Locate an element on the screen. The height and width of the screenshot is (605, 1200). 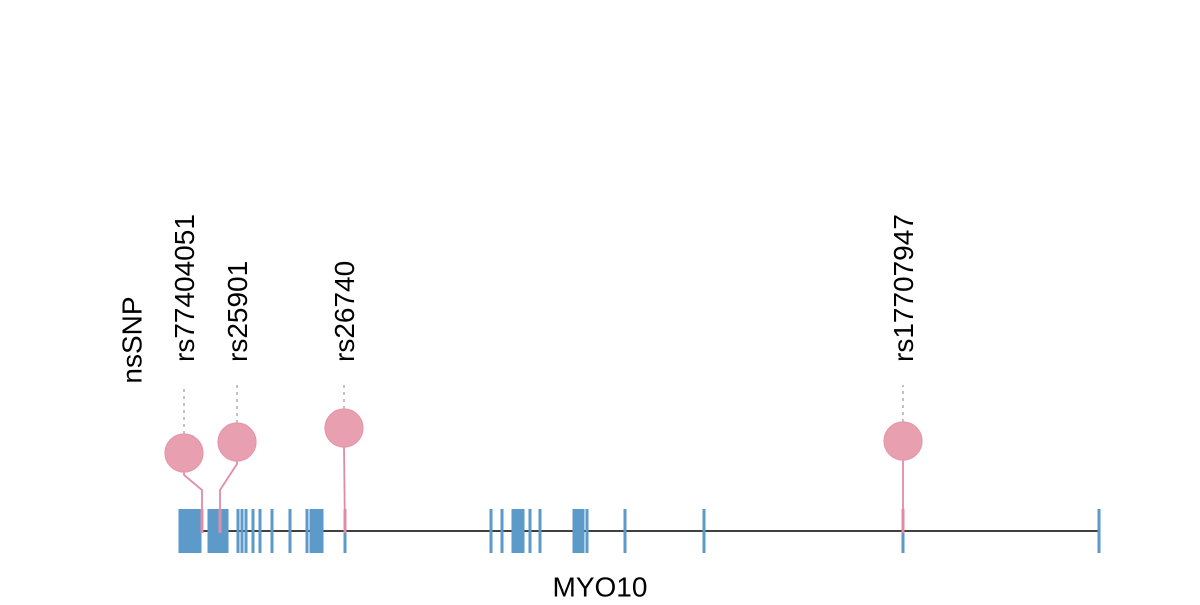
gene-label: MYO10 is located at coordinates (600, 586).